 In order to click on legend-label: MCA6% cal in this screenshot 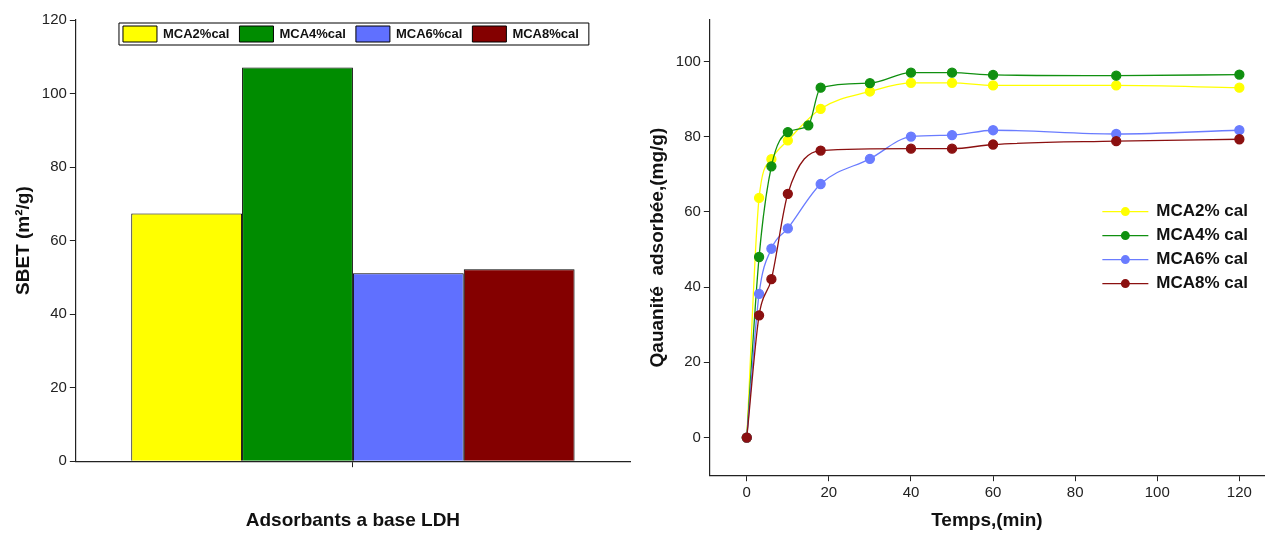, I will do `click(1202, 259)`.